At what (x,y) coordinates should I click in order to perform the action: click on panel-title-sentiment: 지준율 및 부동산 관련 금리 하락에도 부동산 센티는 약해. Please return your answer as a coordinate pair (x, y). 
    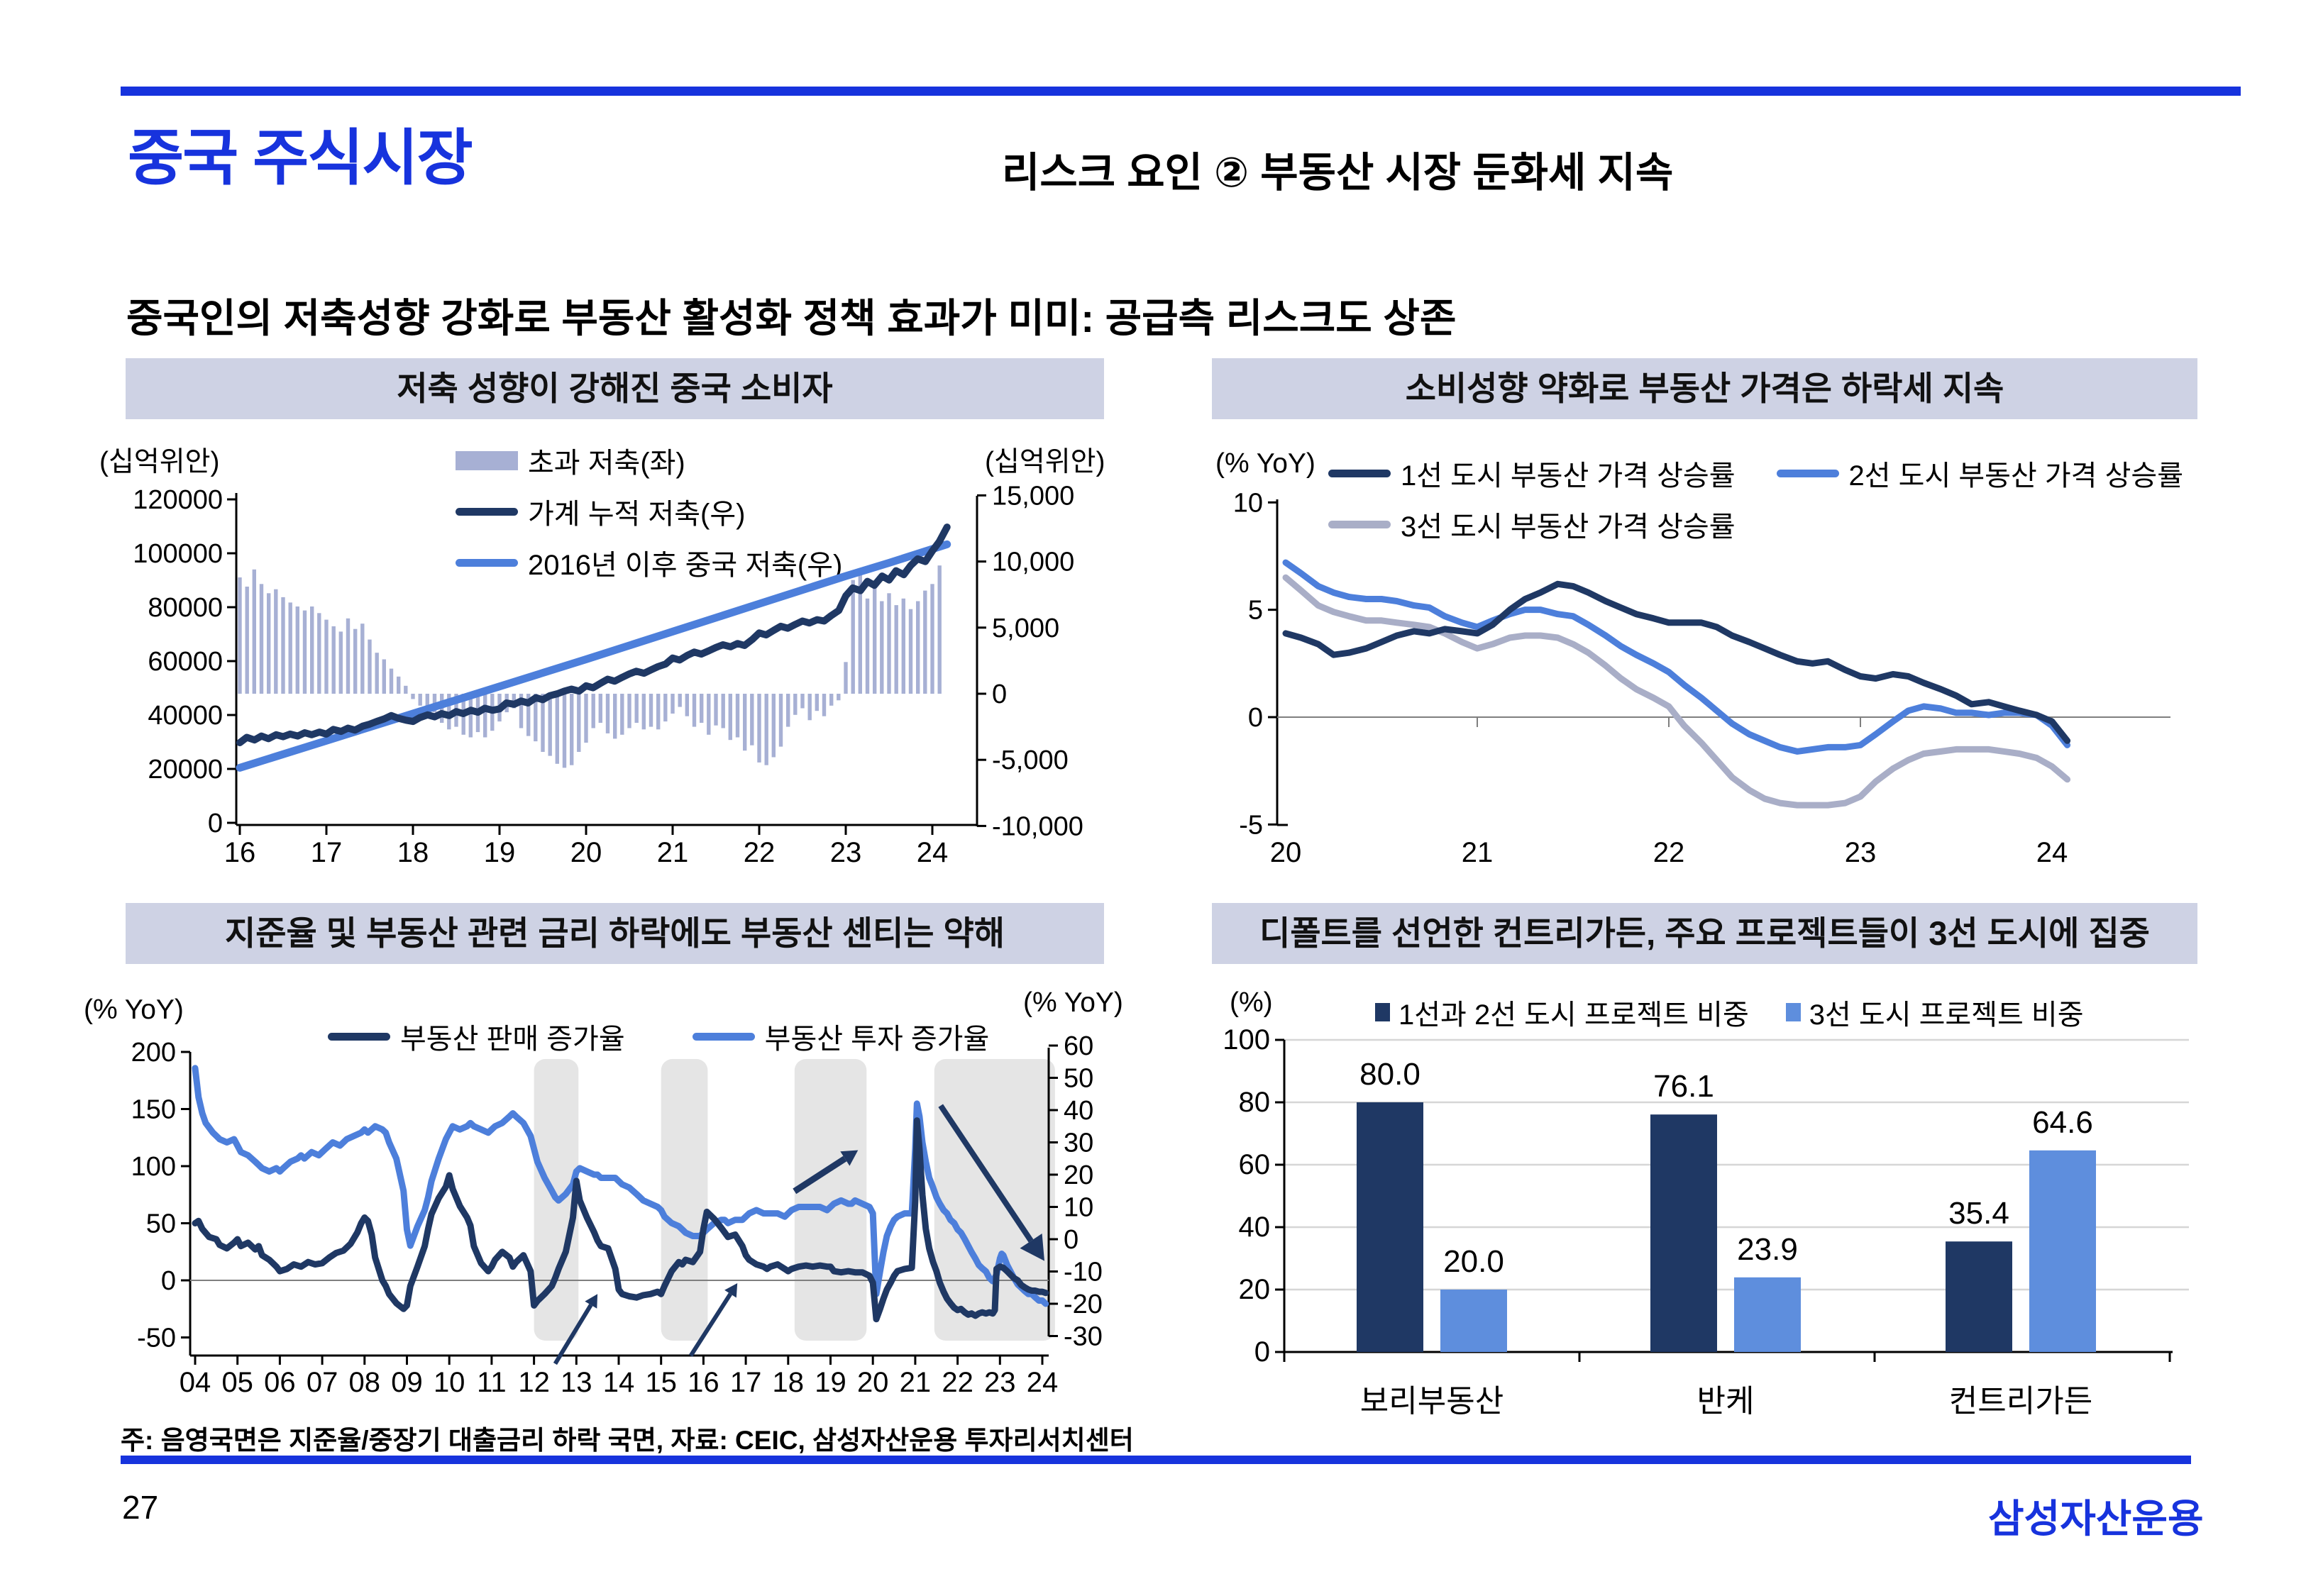
    Looking at the image, I should click on (615, 934).